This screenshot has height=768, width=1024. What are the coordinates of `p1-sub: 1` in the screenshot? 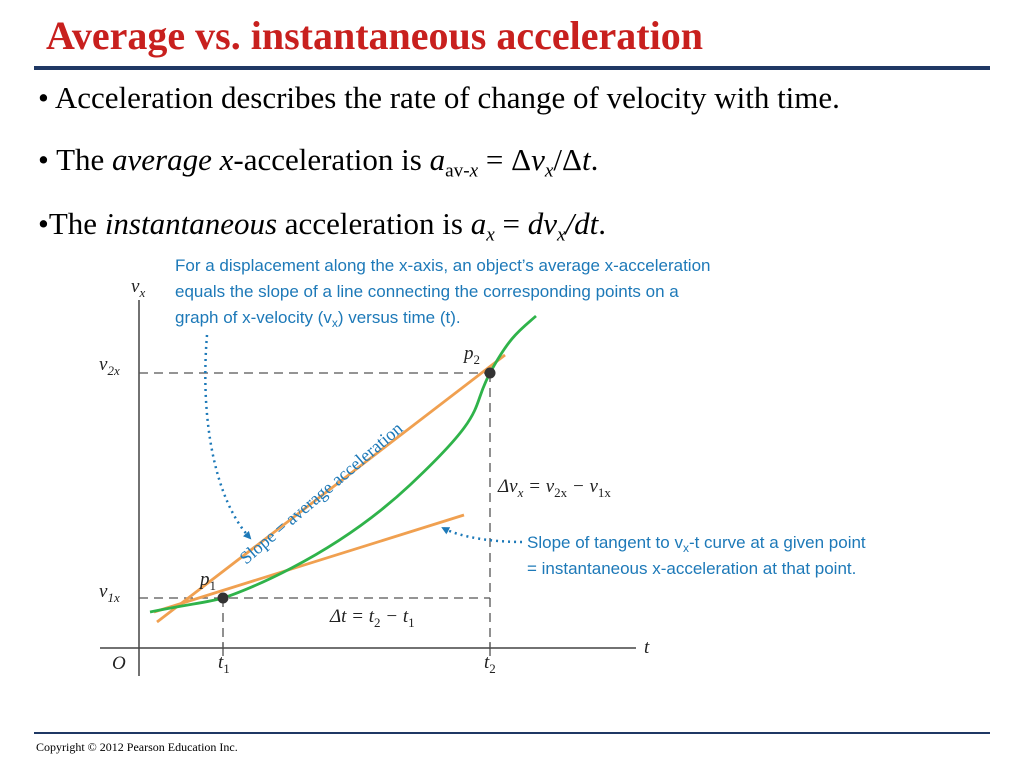 It's located at (213, 585).